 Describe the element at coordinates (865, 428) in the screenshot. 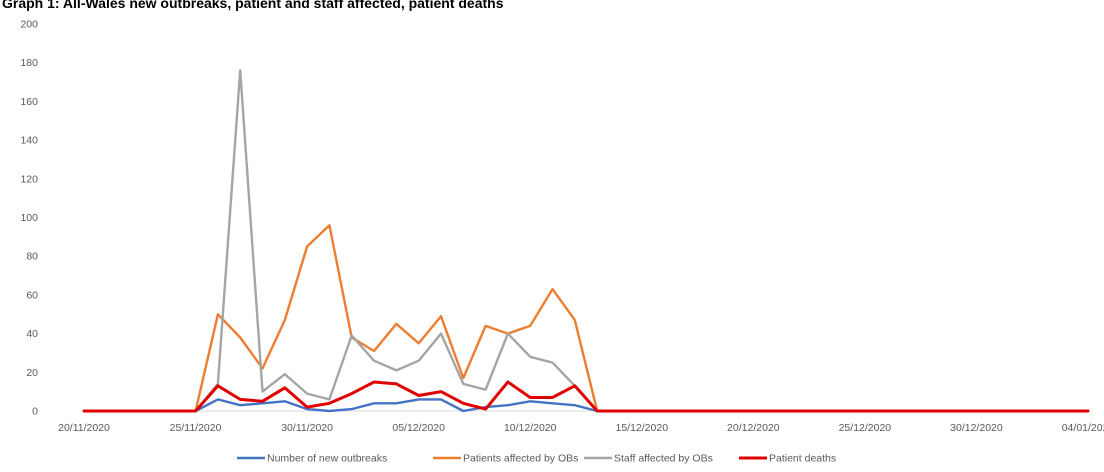

I see `x-tick-label: 25/12/2020` at that location.